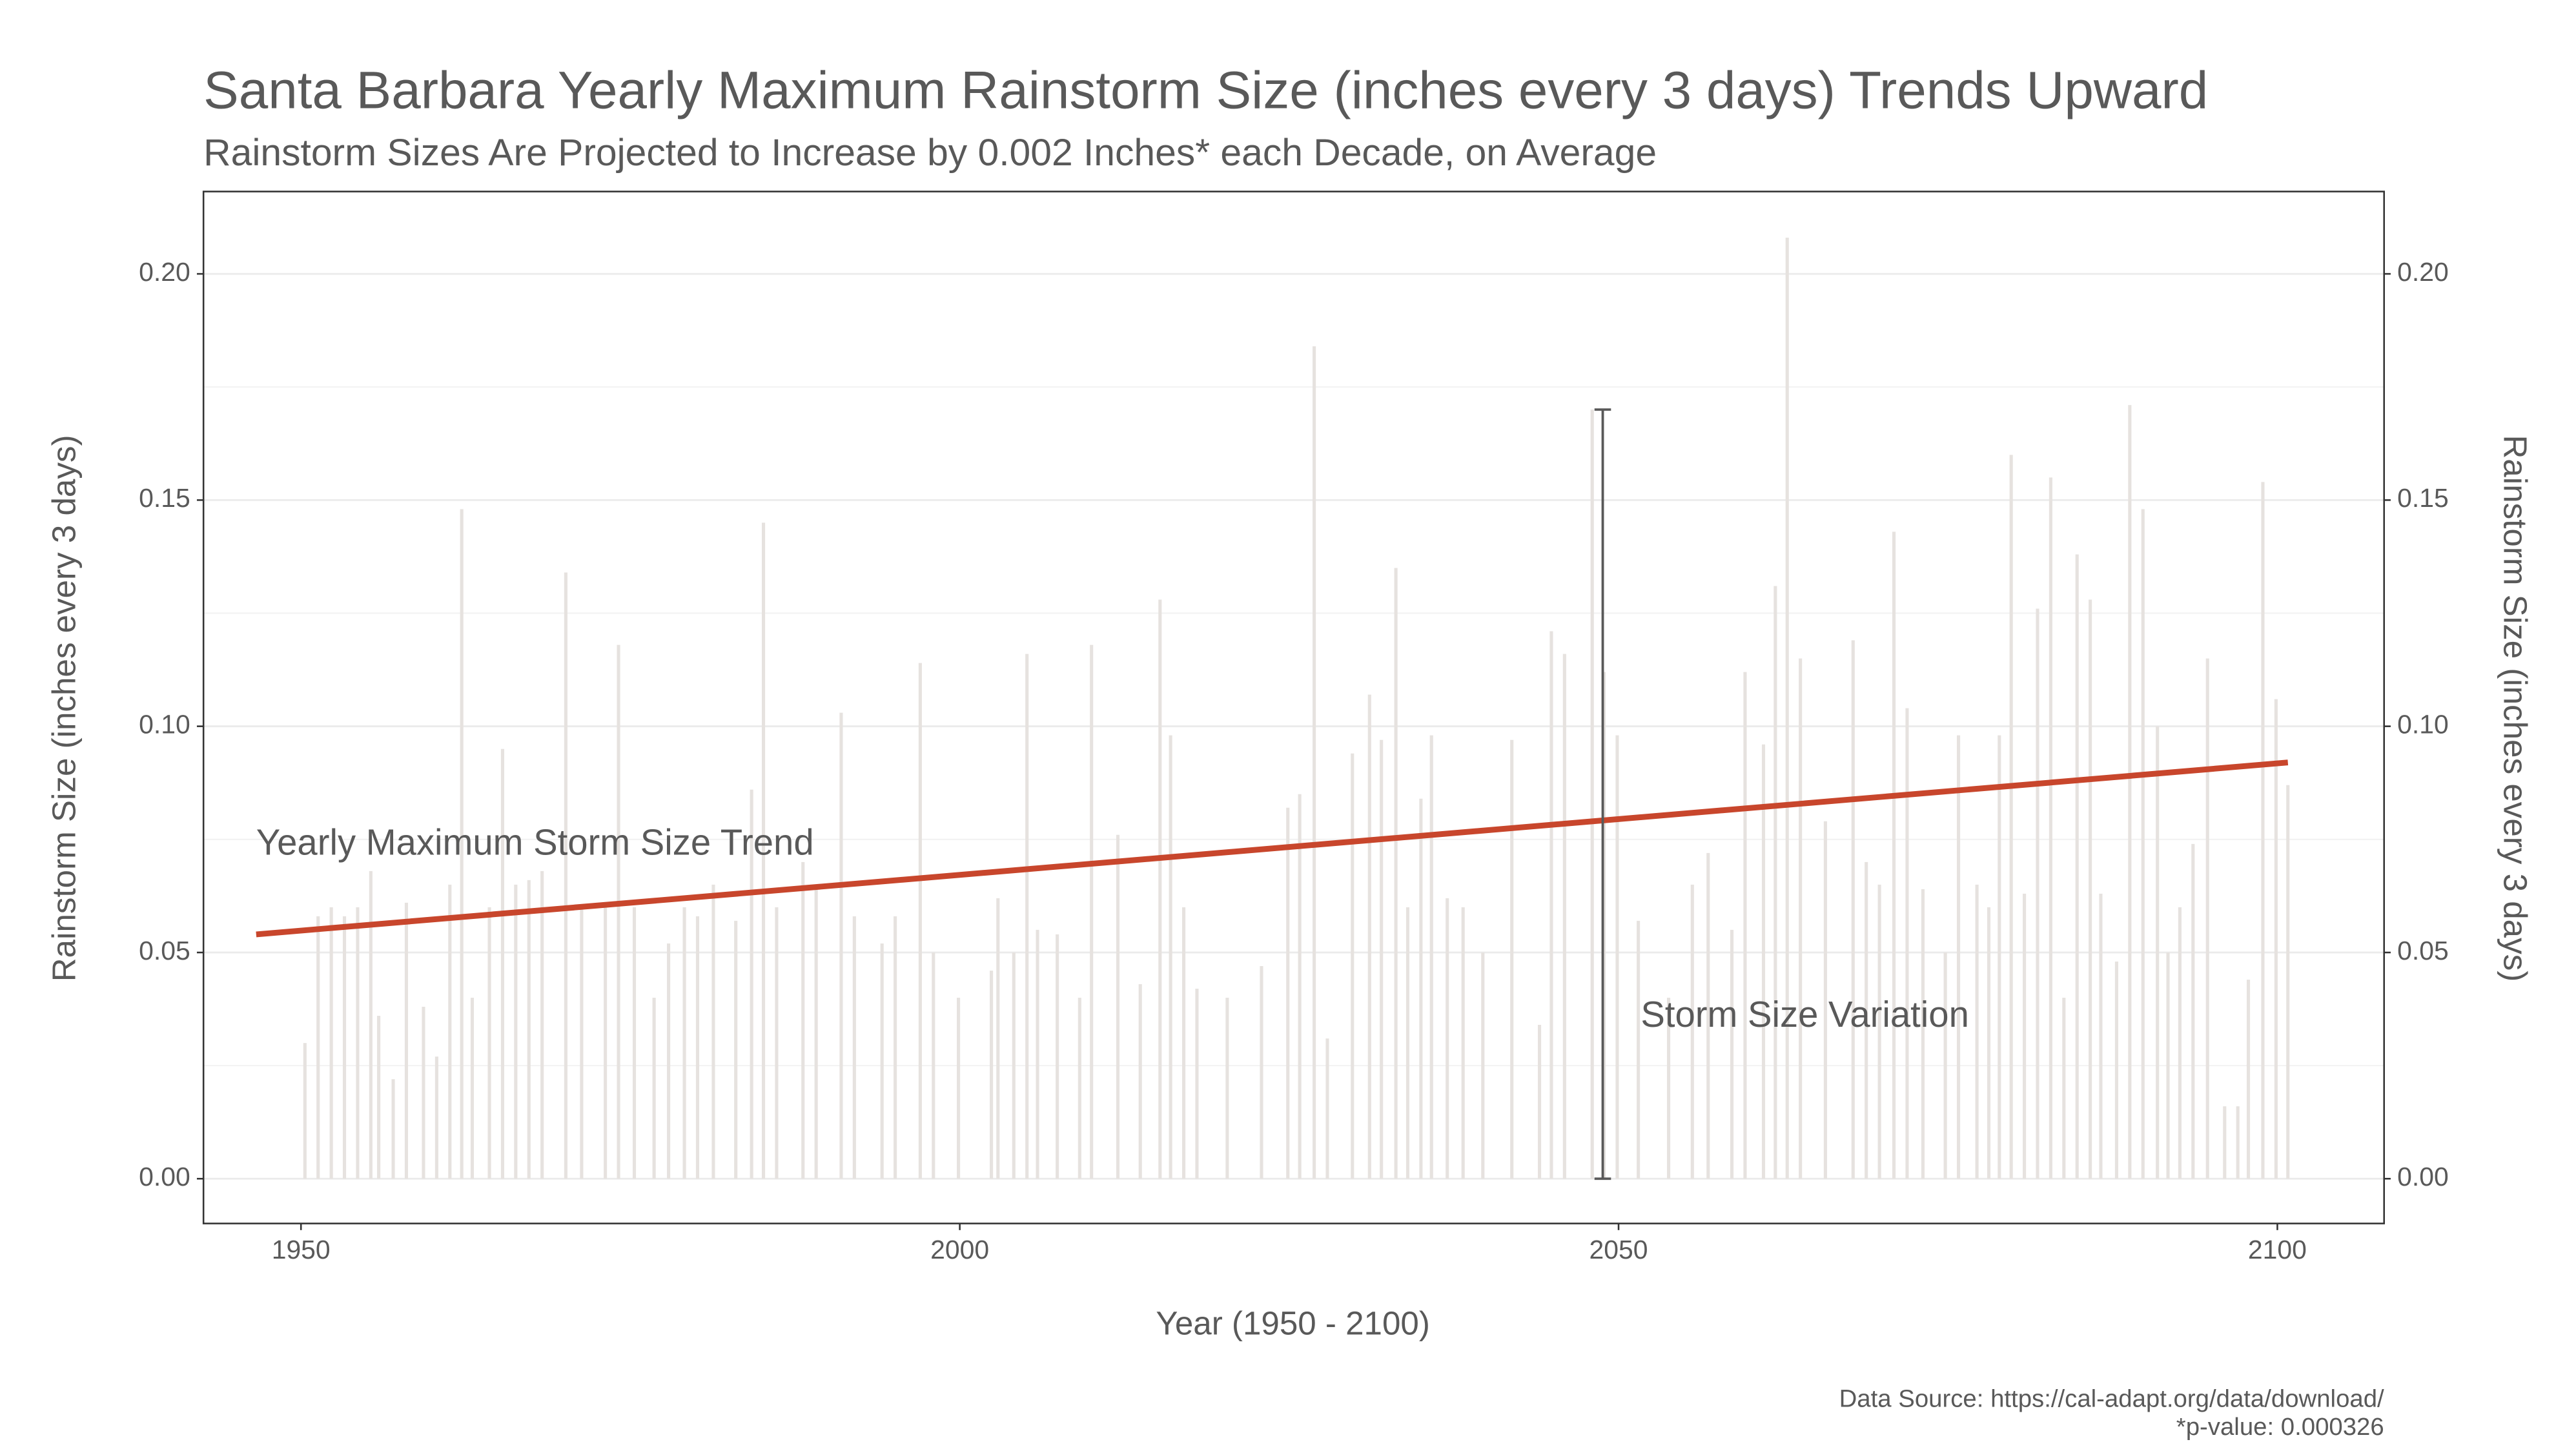 Image resolution: width=2576 pixels, height=1453 pixels. What do you see at coordinates (2423, 1176) in the screenshot?
I see `y2-tick-label: 0.00` at bounding box center [2423, 1176].